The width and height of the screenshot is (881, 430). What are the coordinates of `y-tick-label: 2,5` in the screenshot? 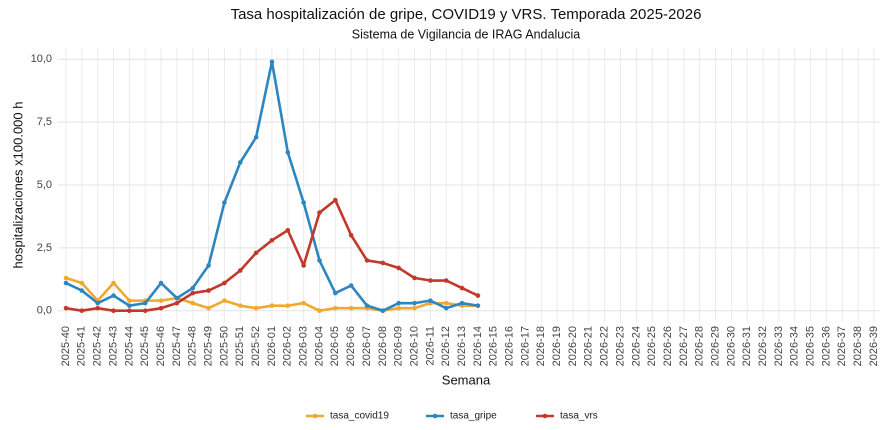 It's located at (44, 248).